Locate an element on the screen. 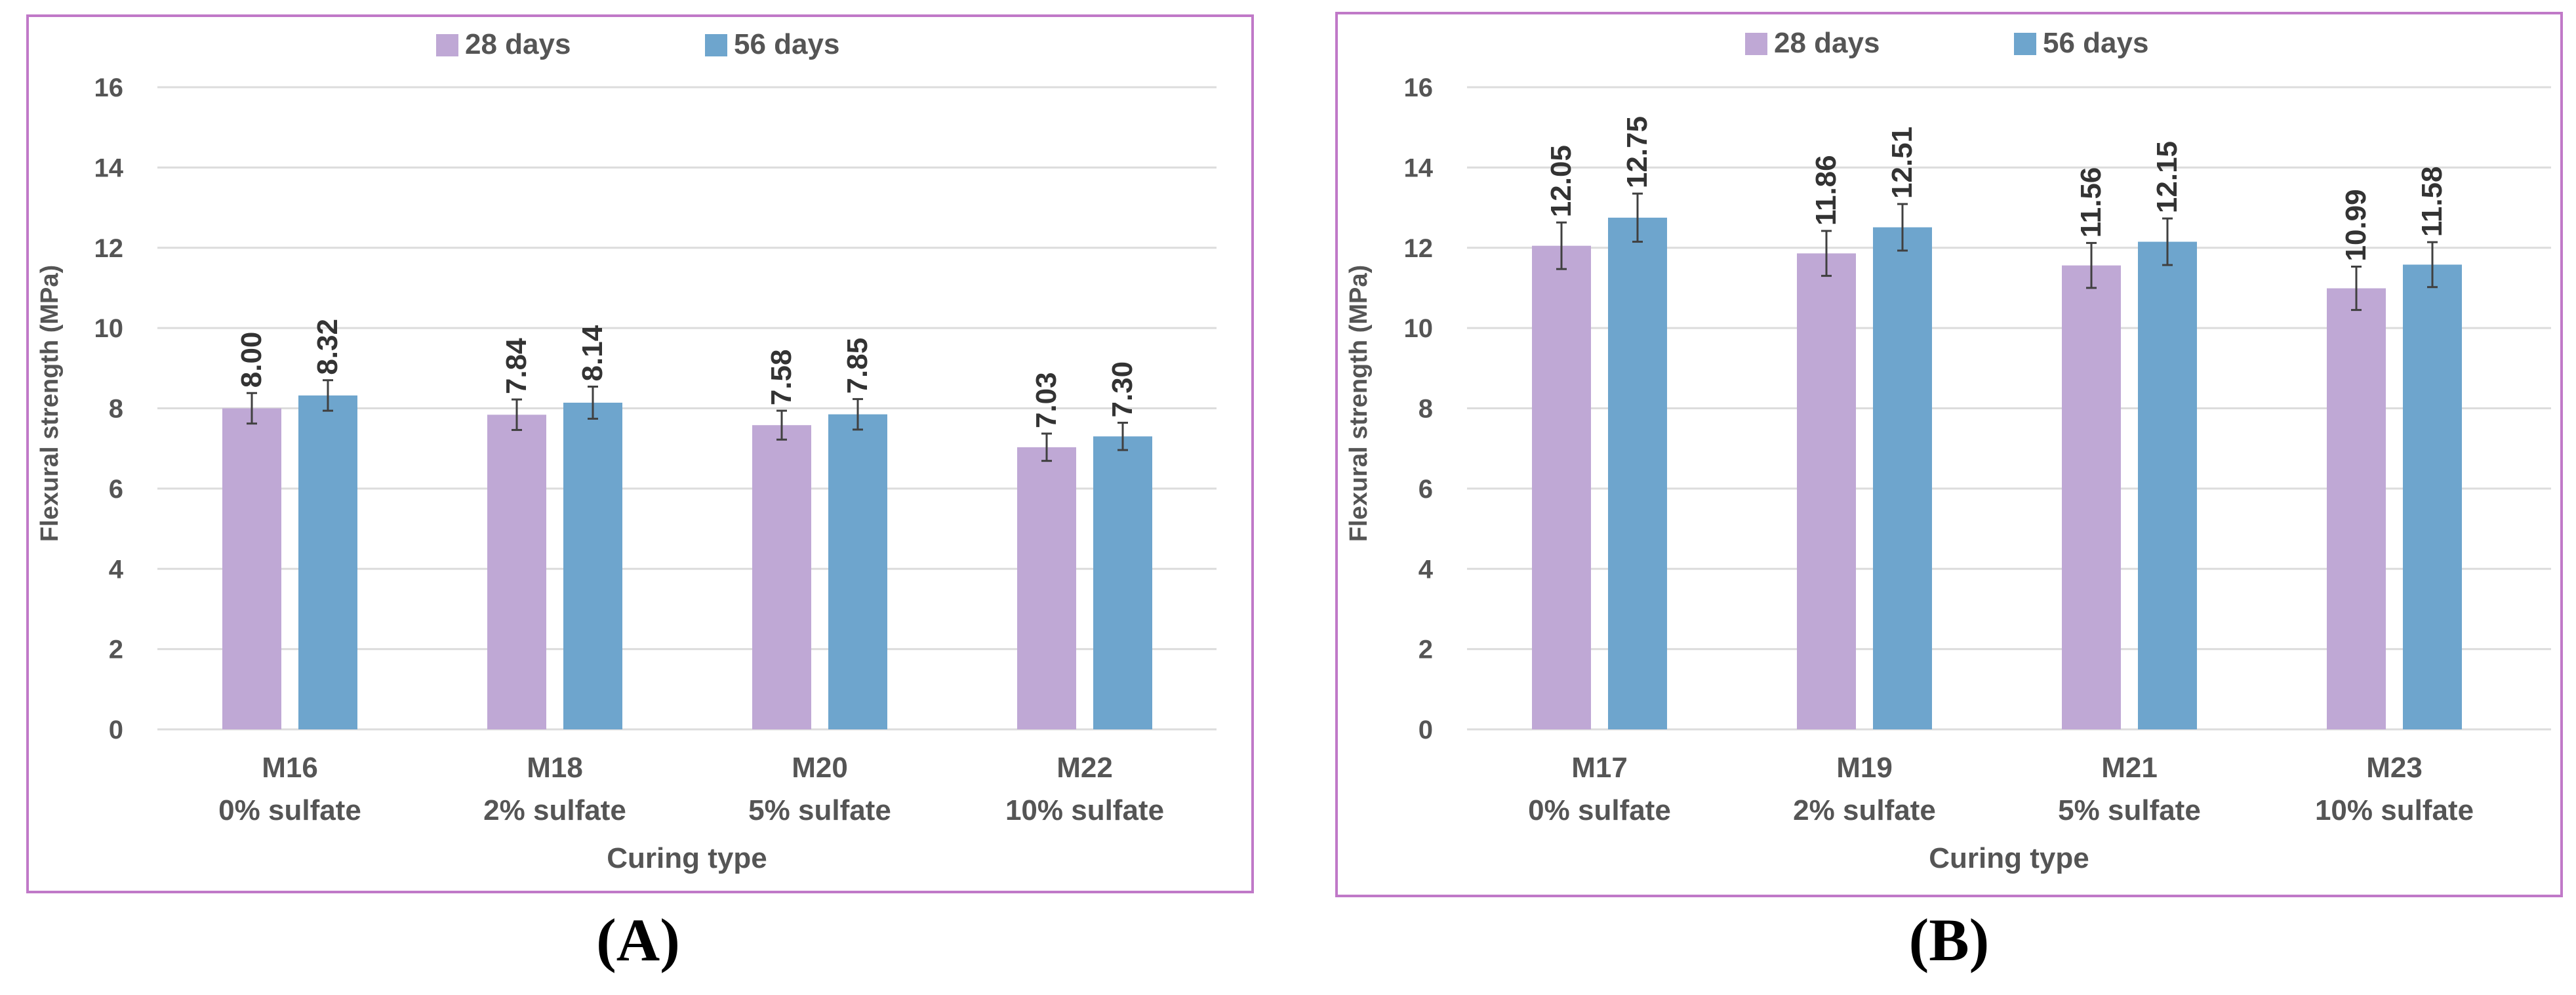 The image size is (2576, 995). data-label: 11.58 is located at coordinates (2432, 201).